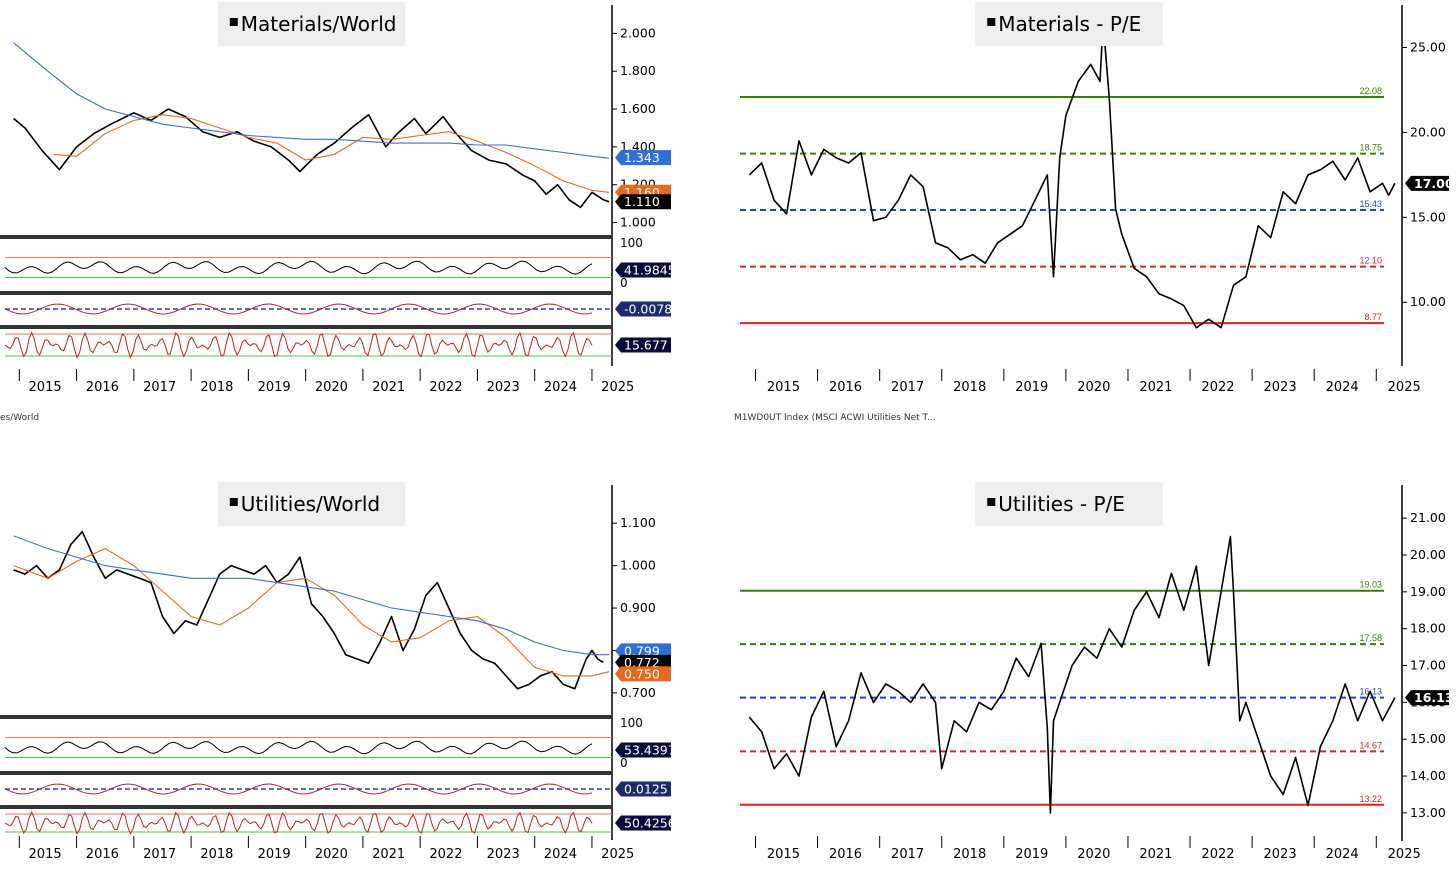 The height and width of the screenshot is (873, 1456). I want to click on y-tick-label-0: 25.00, so click(1428, 46).